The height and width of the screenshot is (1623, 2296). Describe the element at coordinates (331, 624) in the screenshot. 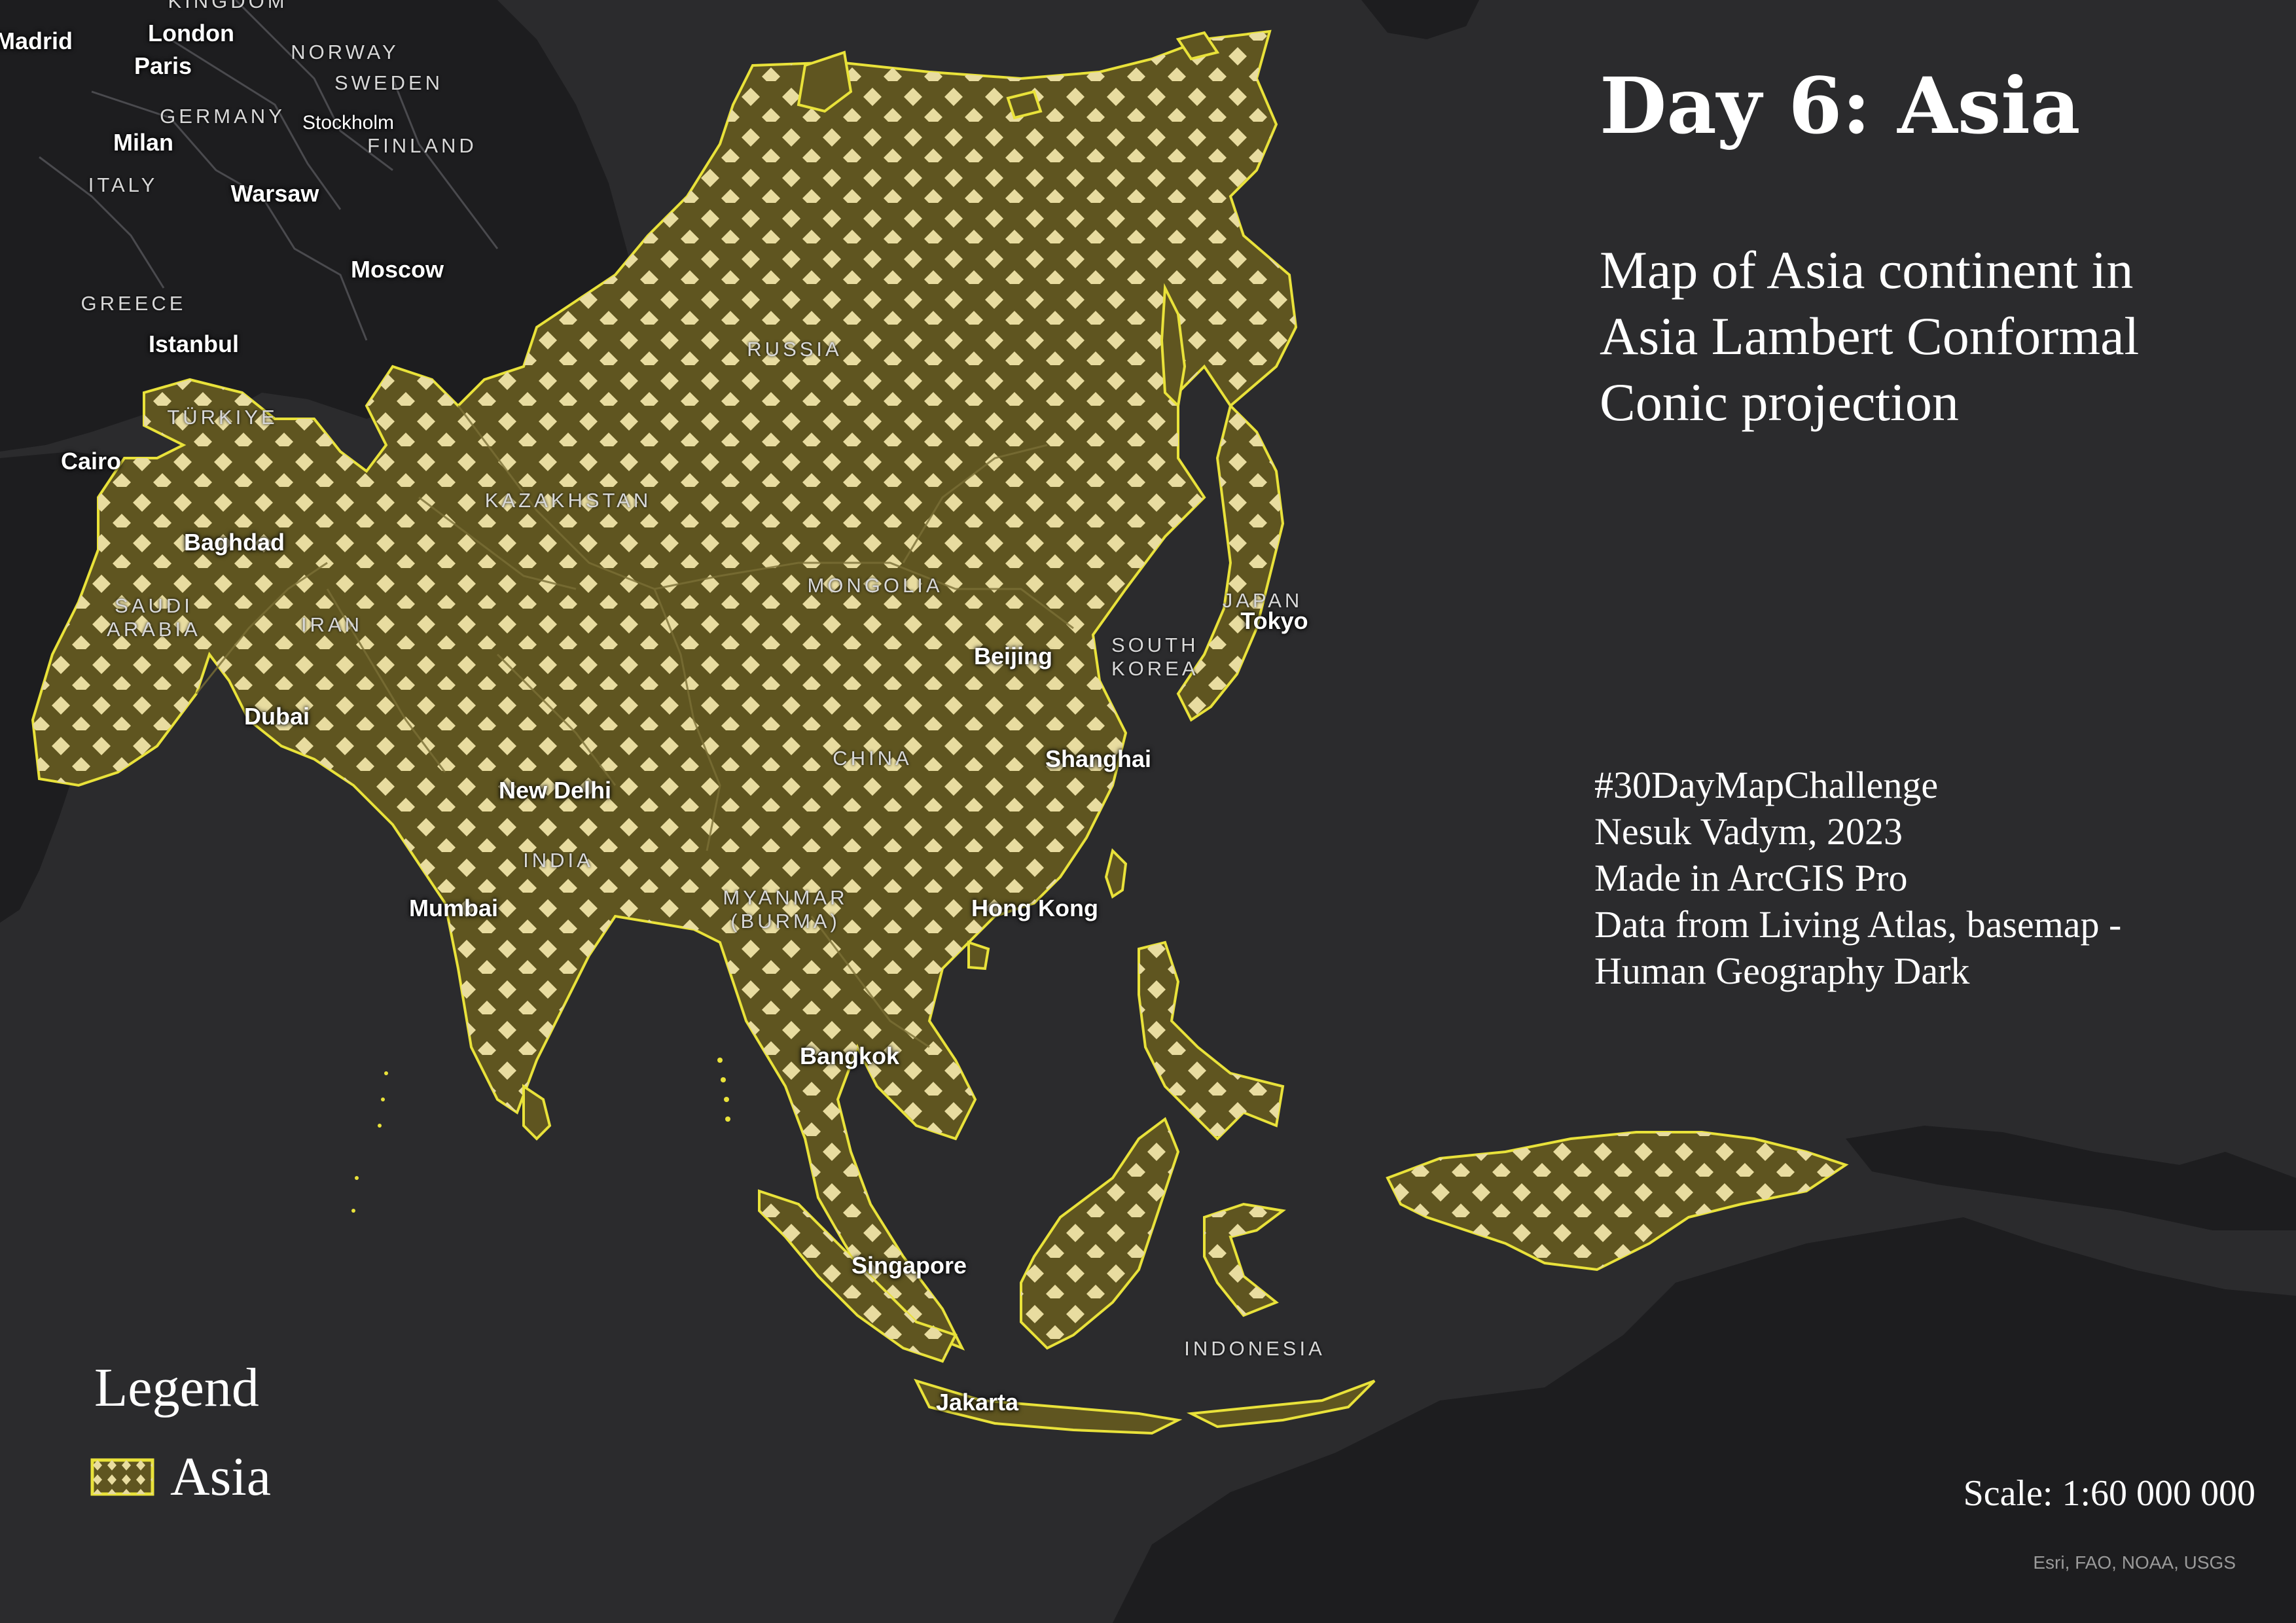

I see `country-label-iran: IRAN` at that location.